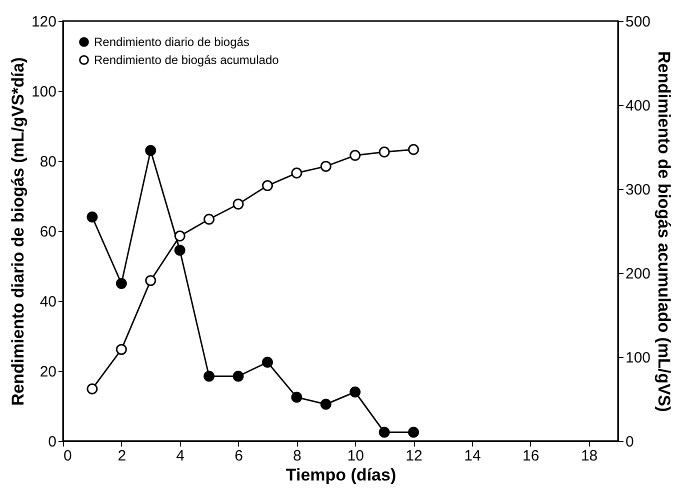  Describe the element at coordinates (664, 231) in the screenshot. I see `y2-axis-title: Rendimiento de biogás acumulado (mL/gVS)` at that location.